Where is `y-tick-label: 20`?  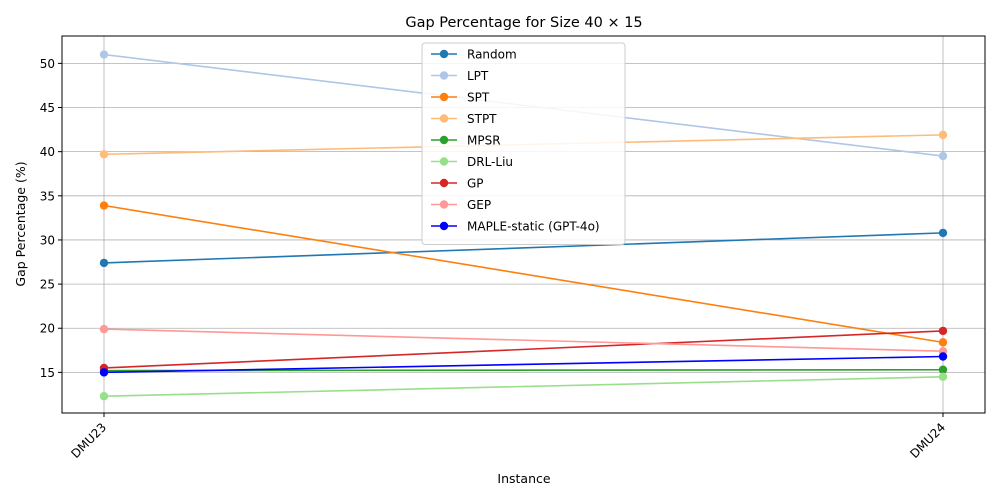
y-tick-label: 20 is located at coordinates (47, 329).